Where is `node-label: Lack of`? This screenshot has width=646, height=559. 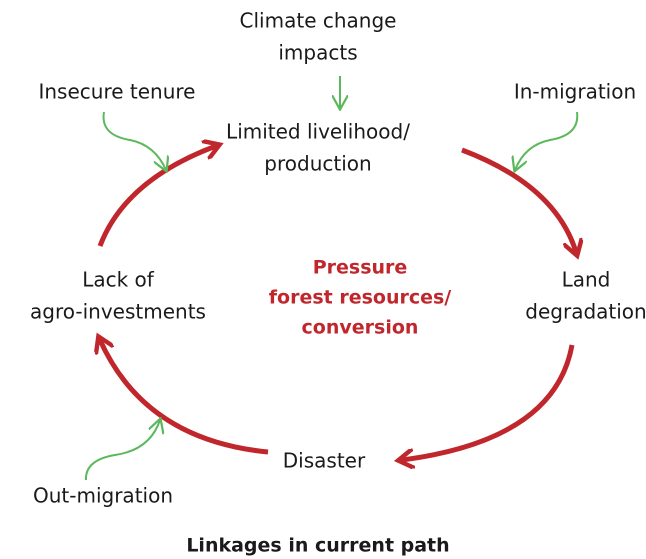 node-label: Lack of is located at coordinates (118, 280).